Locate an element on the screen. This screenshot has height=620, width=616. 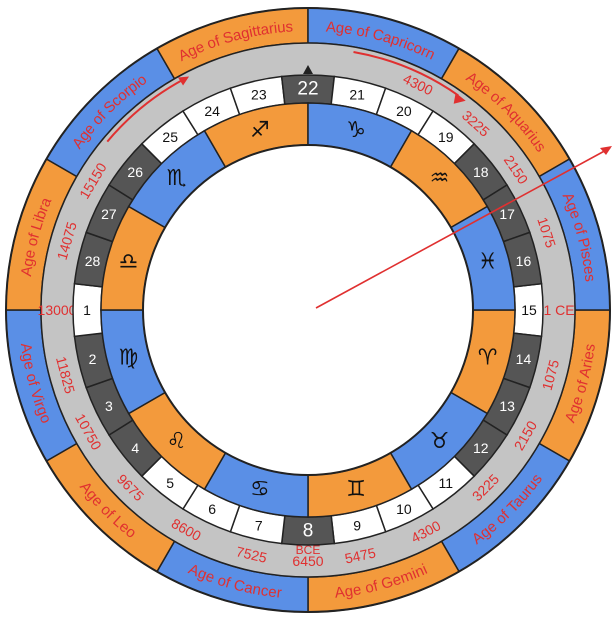
number-label: 21 is located at coordinates (357, 95).